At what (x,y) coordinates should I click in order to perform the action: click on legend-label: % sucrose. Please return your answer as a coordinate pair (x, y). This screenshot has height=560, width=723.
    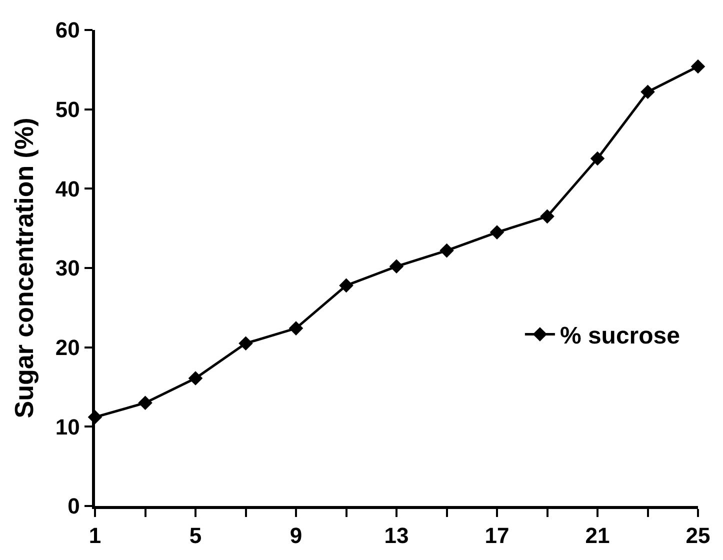
    Looking at the image, I should click on (620, 336).